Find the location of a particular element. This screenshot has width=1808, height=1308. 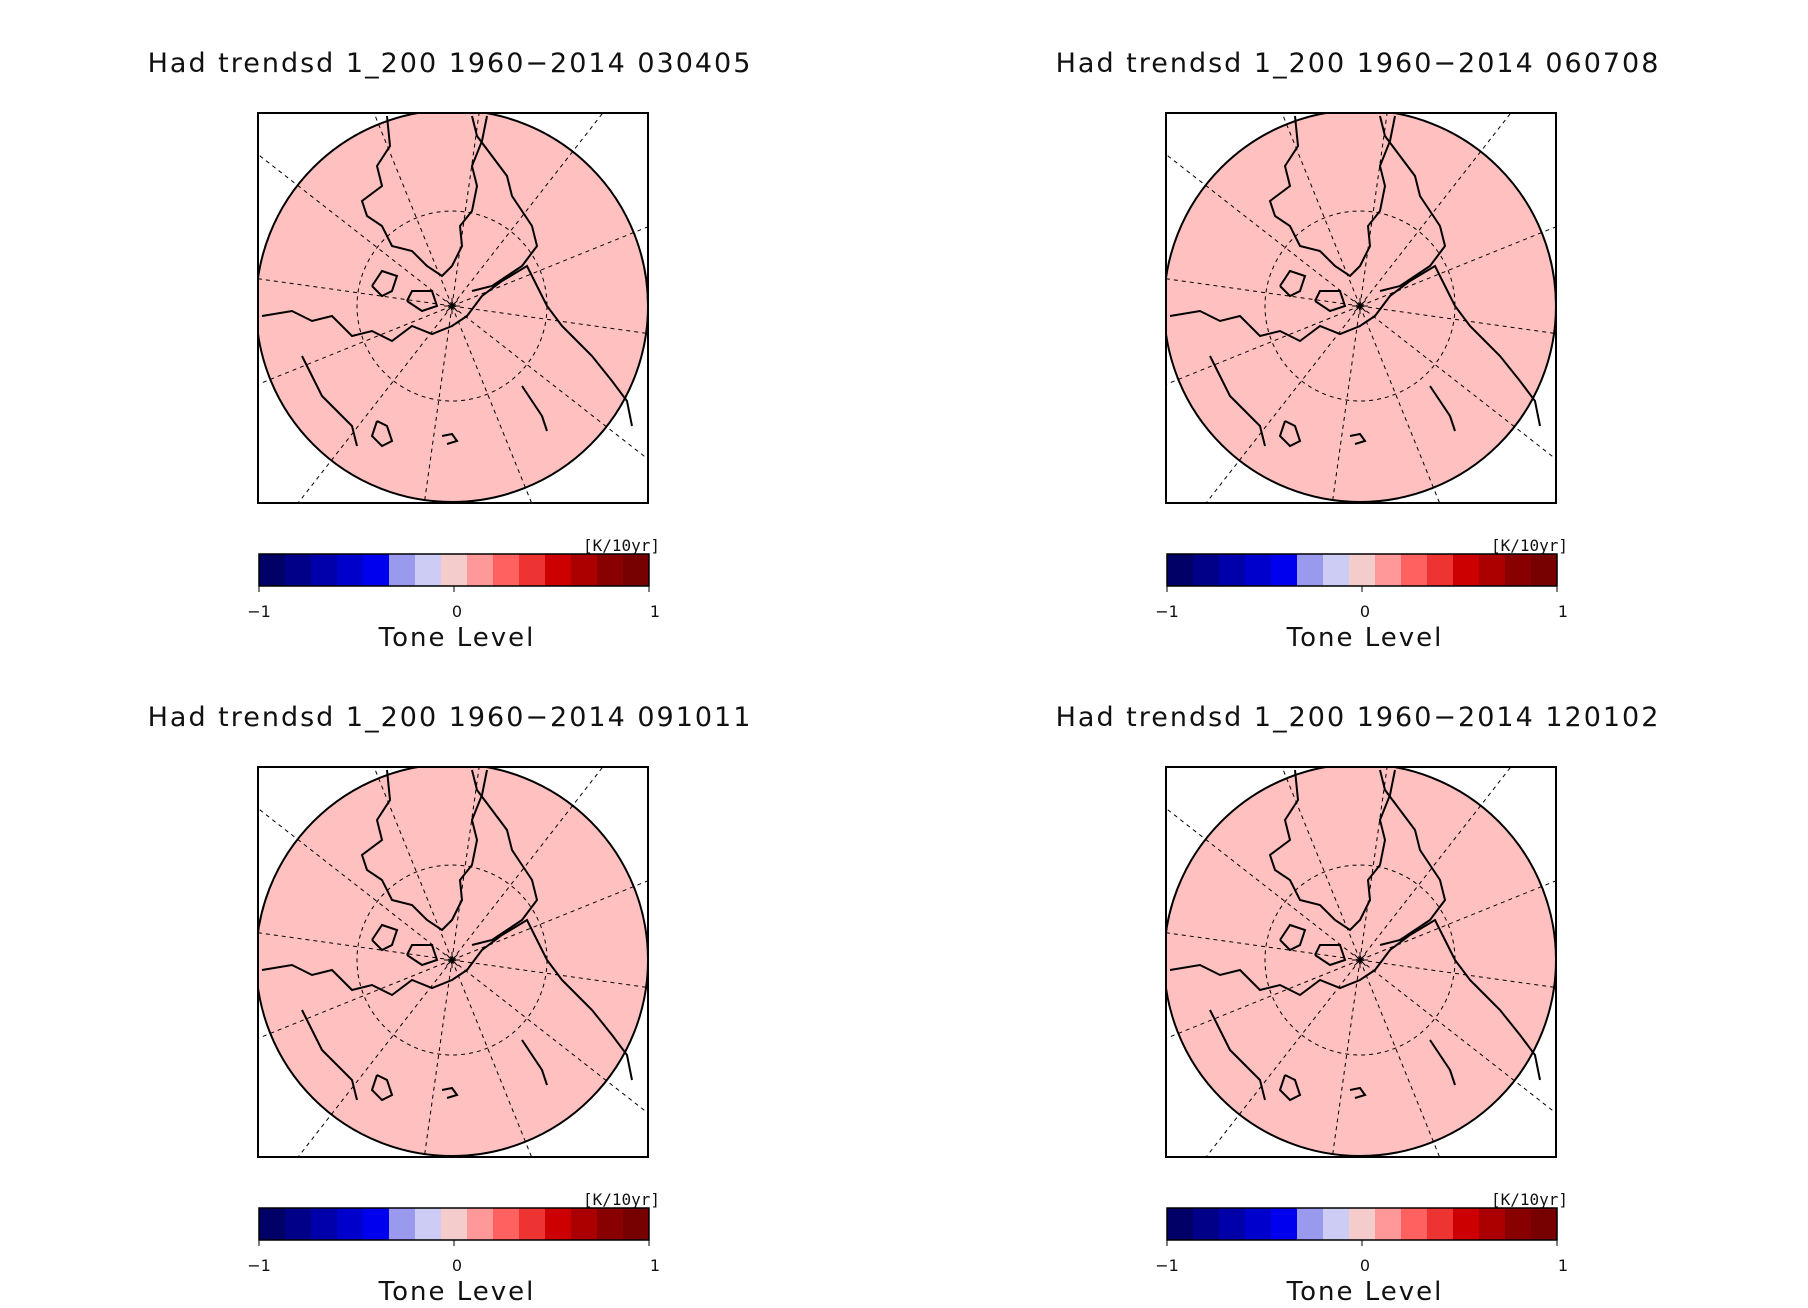

panel-title: Had trendsd 1_200 1960−2014 091011 is located at coordinates (450, 717).